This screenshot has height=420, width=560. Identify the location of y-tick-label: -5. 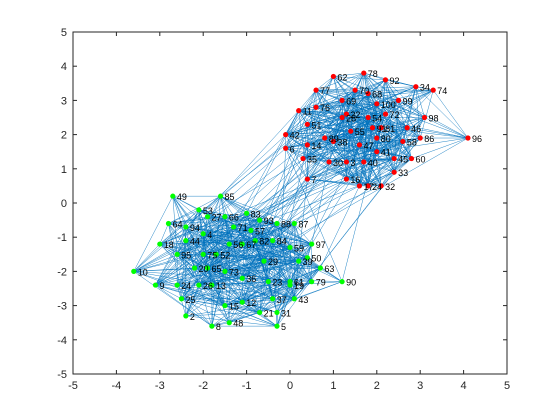
(62, 375).